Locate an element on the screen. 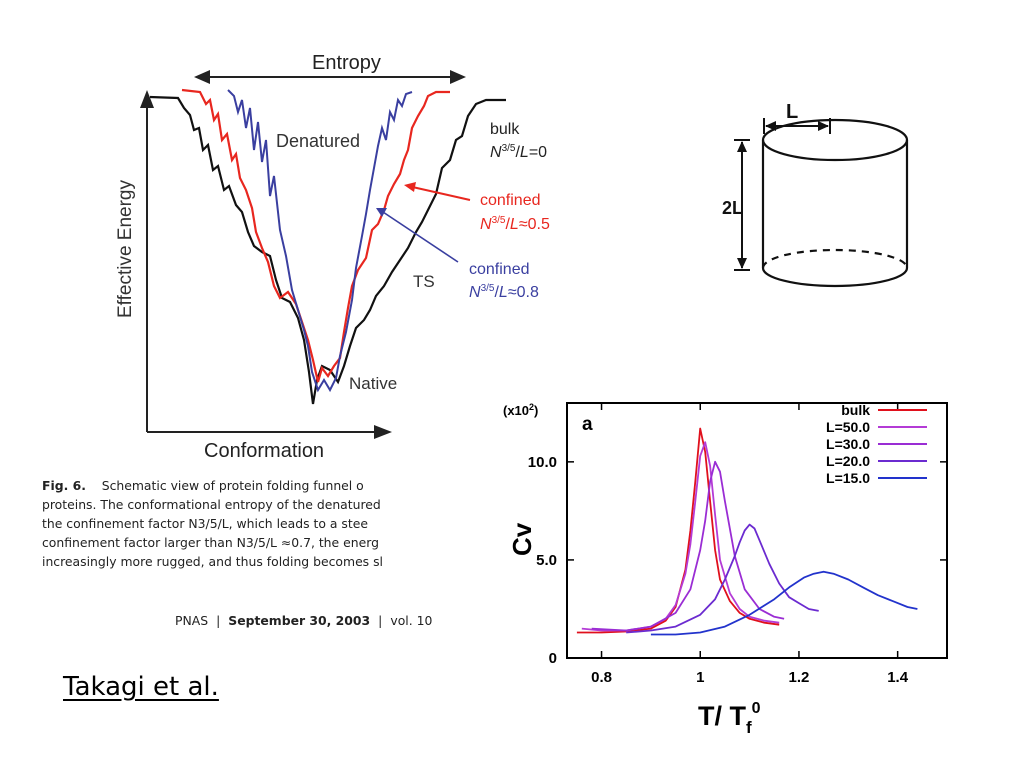 Image resolution: width=1024 pixels, height=768 pixels. journal-name: PNAS is located at coordinates (192, 620).